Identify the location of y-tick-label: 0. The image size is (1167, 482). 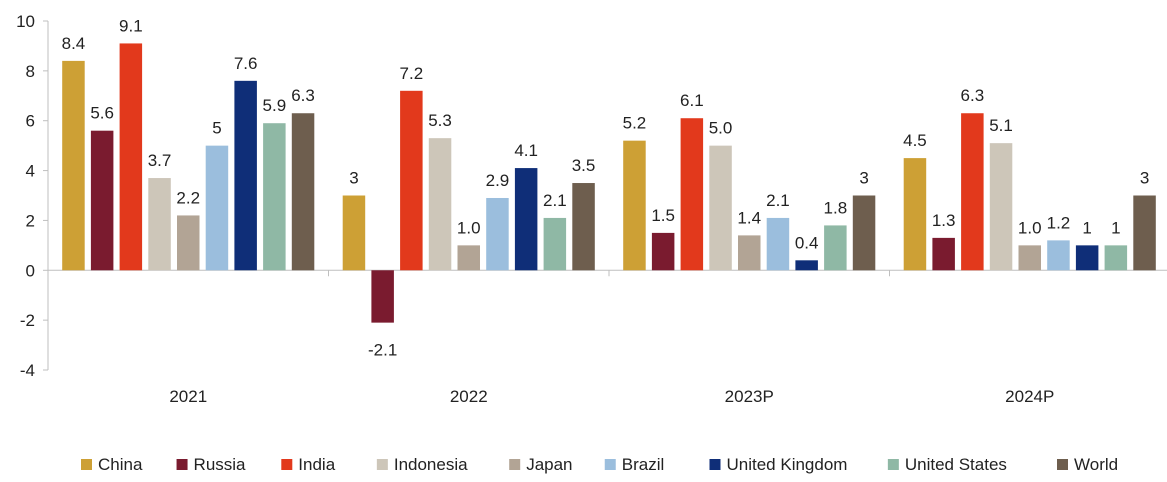
(30, 270).